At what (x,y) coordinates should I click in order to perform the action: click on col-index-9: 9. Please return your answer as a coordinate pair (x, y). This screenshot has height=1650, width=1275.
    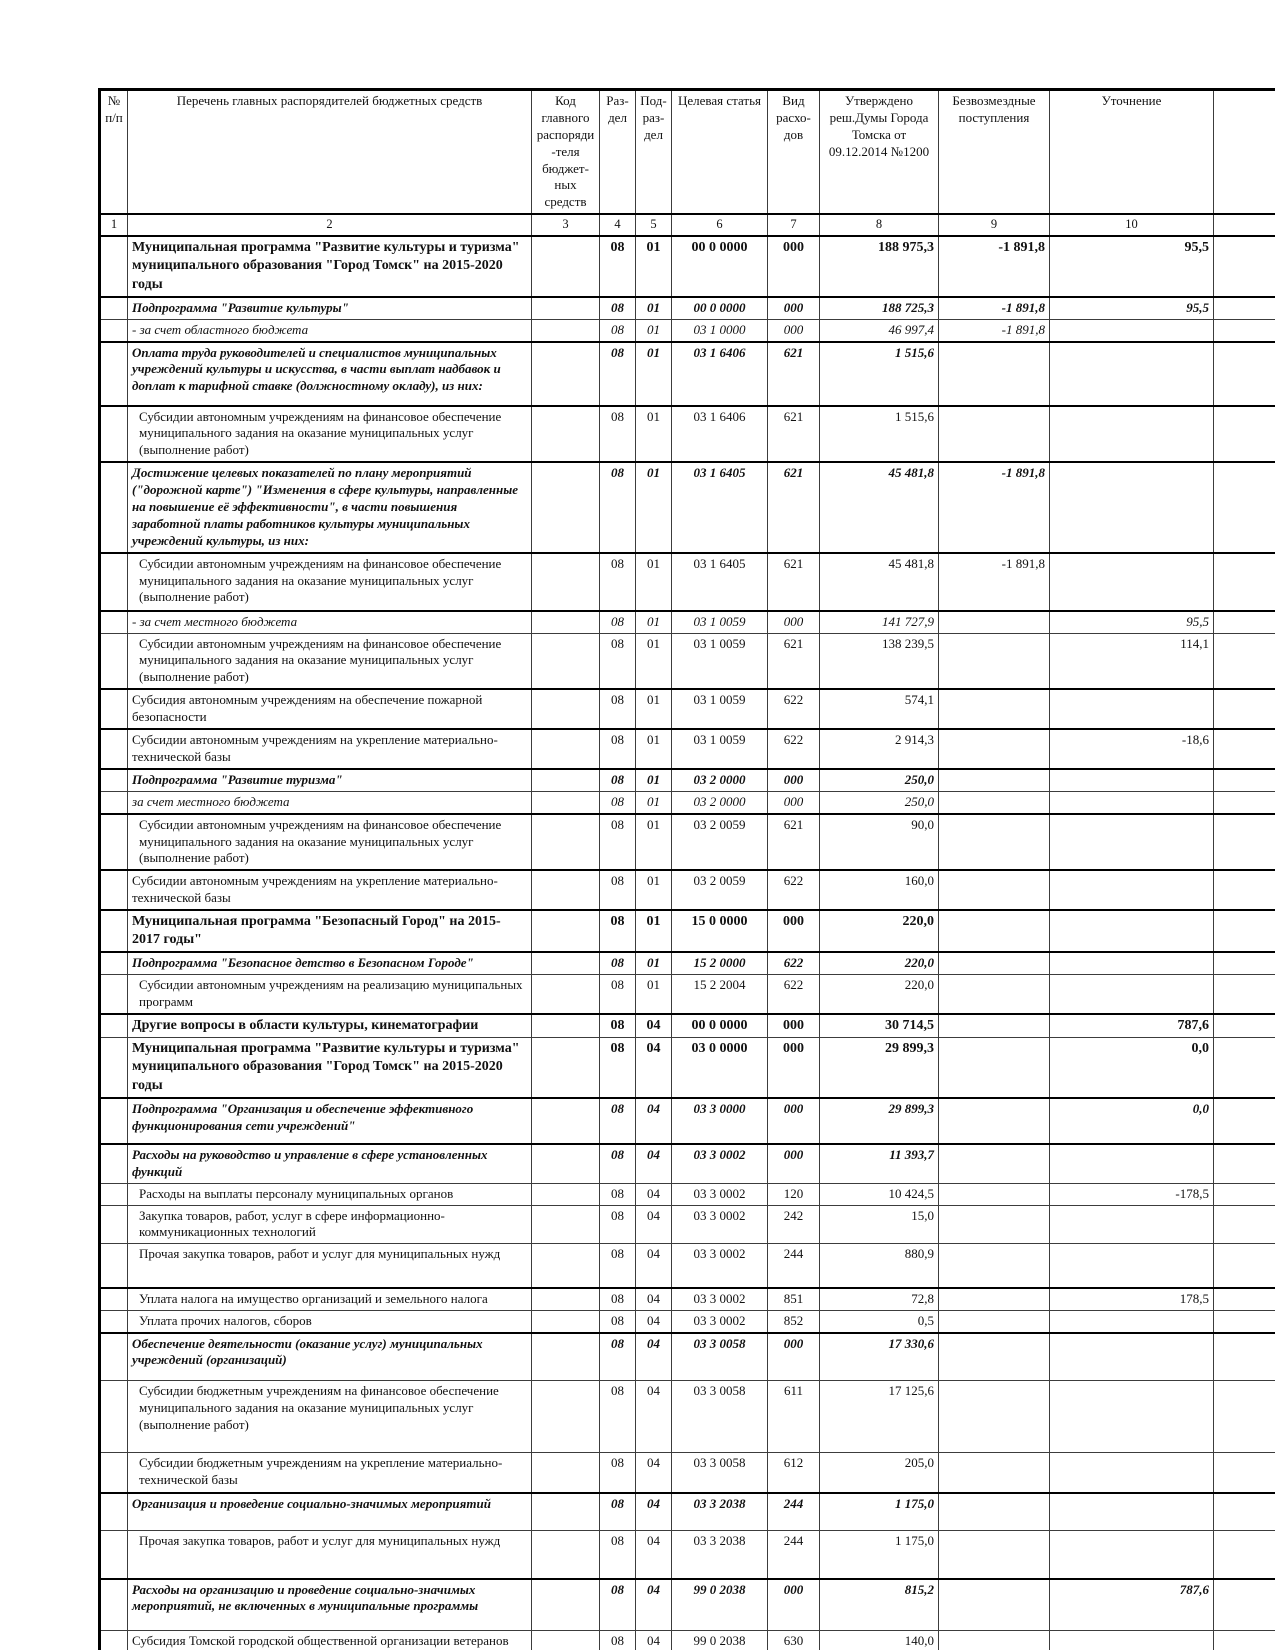
    Looking at the image, I should click on (994, 225).